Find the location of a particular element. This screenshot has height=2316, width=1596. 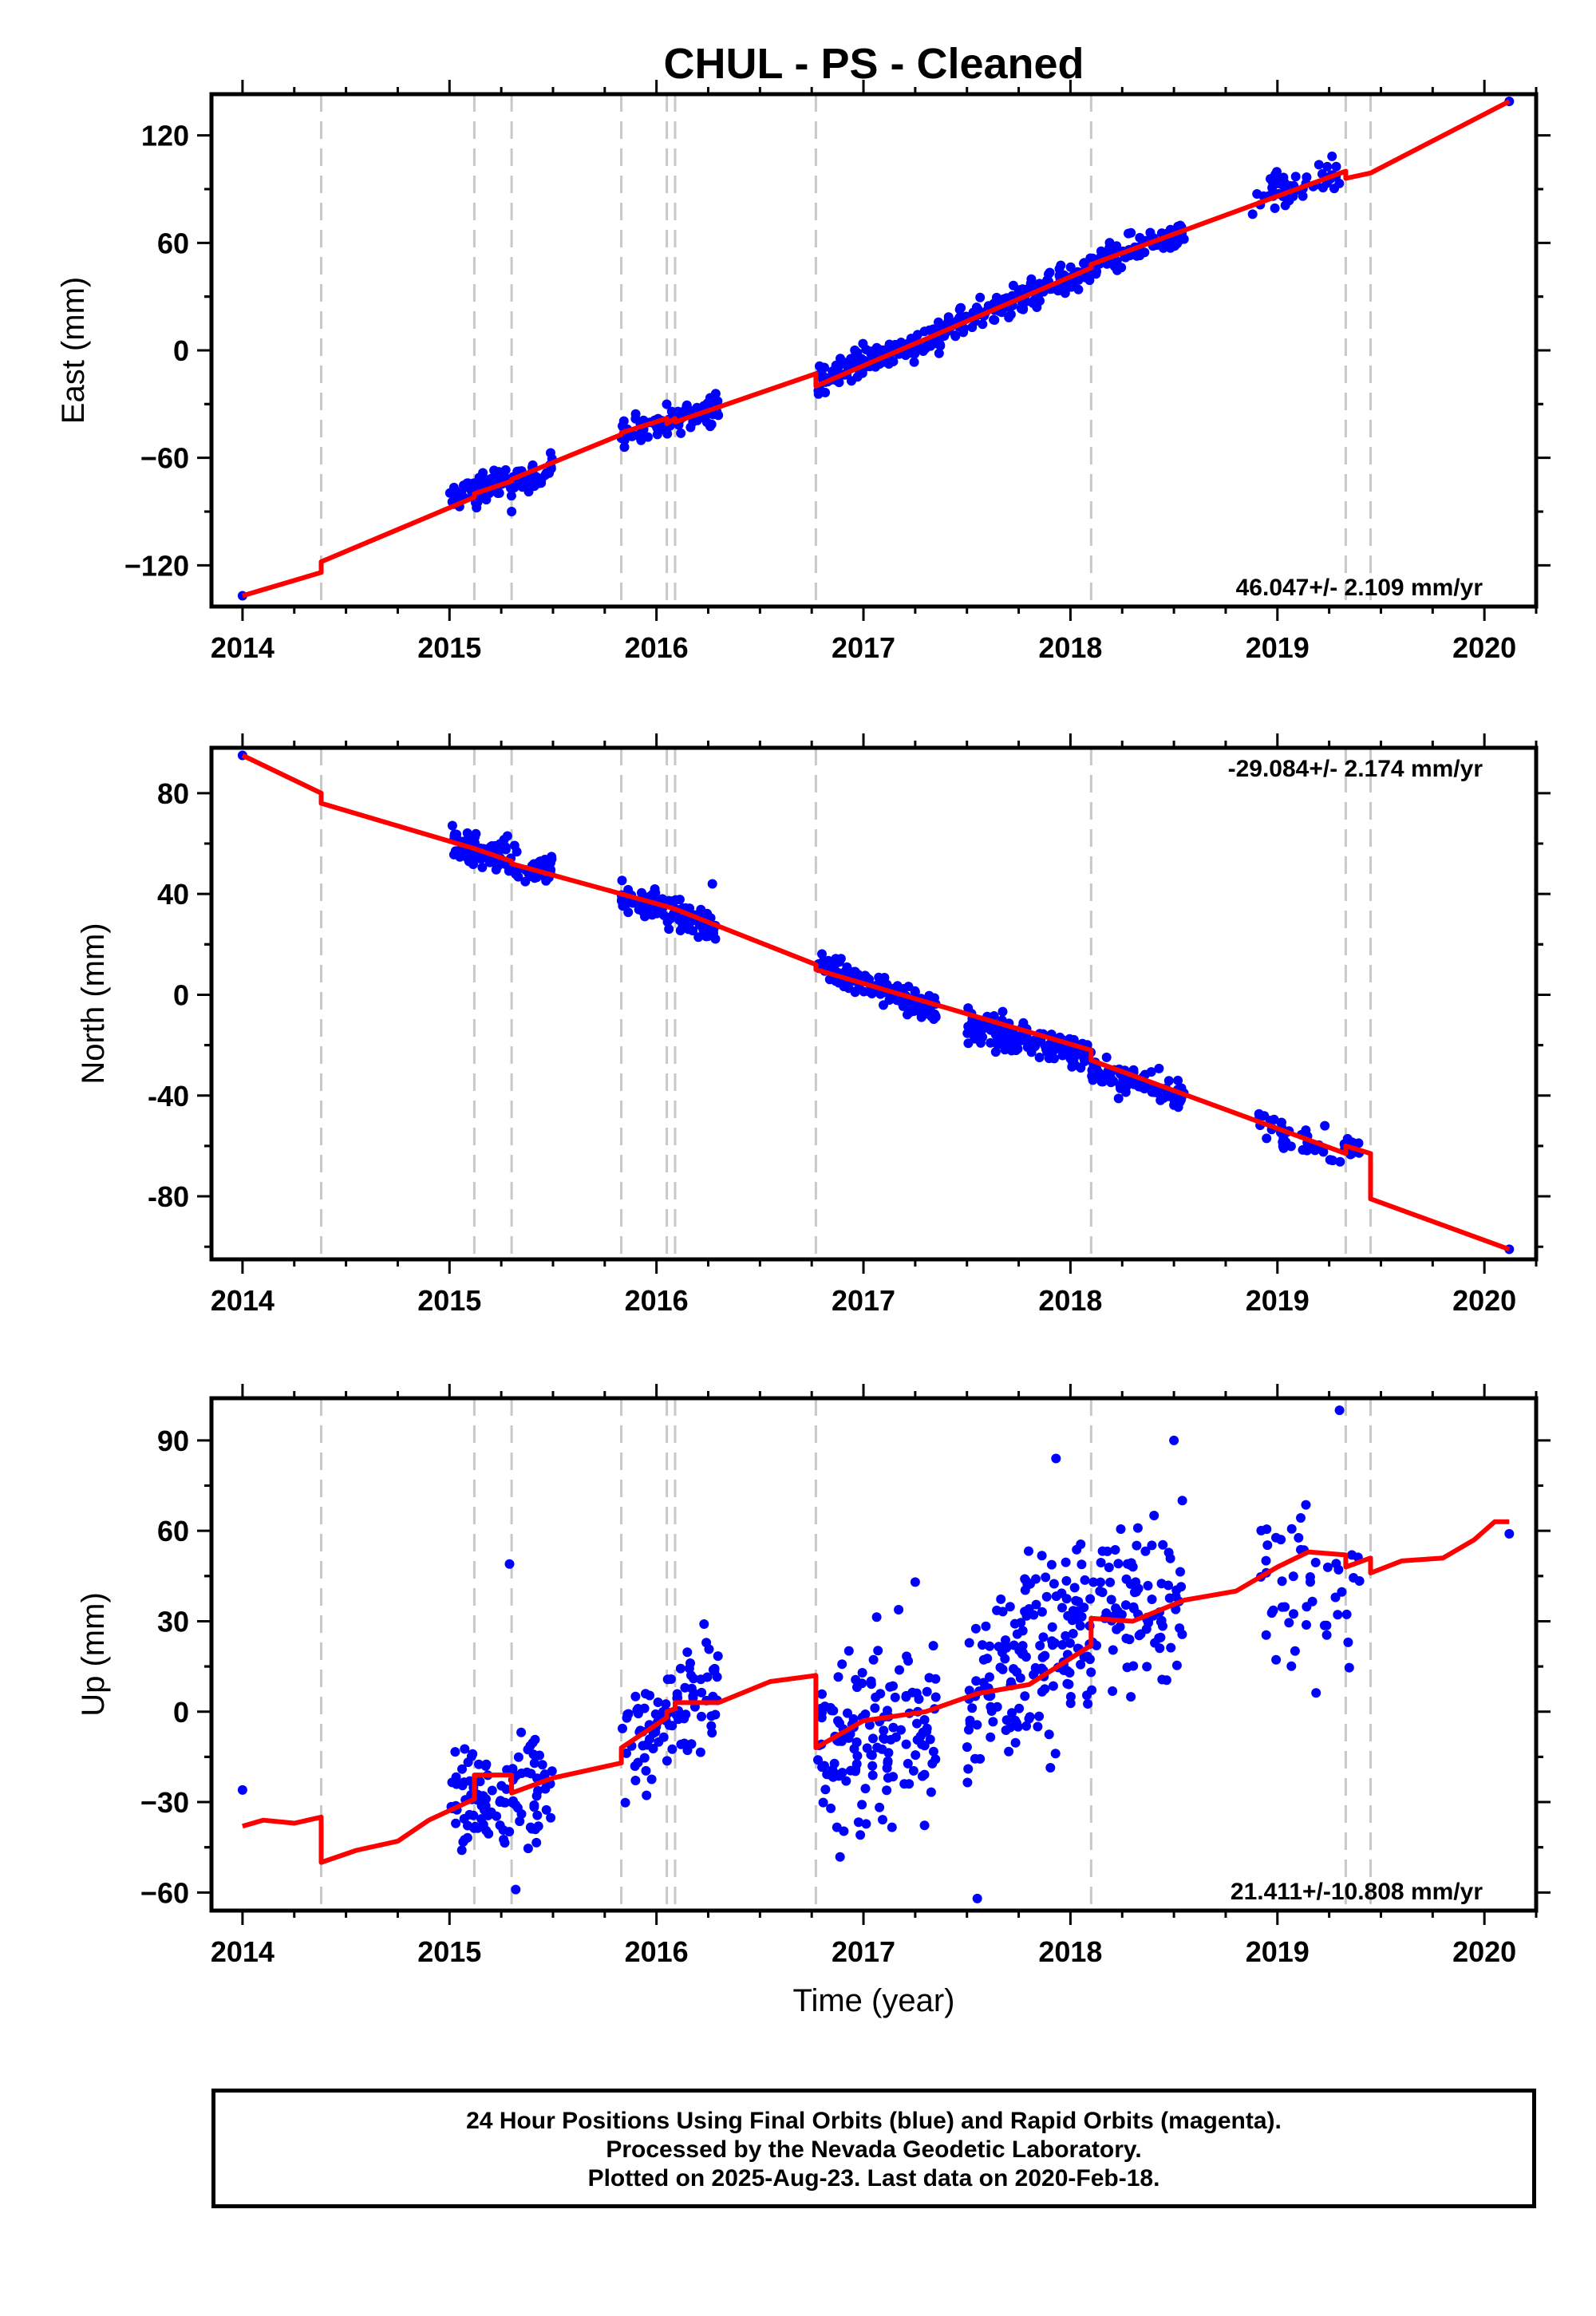

up-x-tick-label: 2015 is located at coordinates (449, 1952).